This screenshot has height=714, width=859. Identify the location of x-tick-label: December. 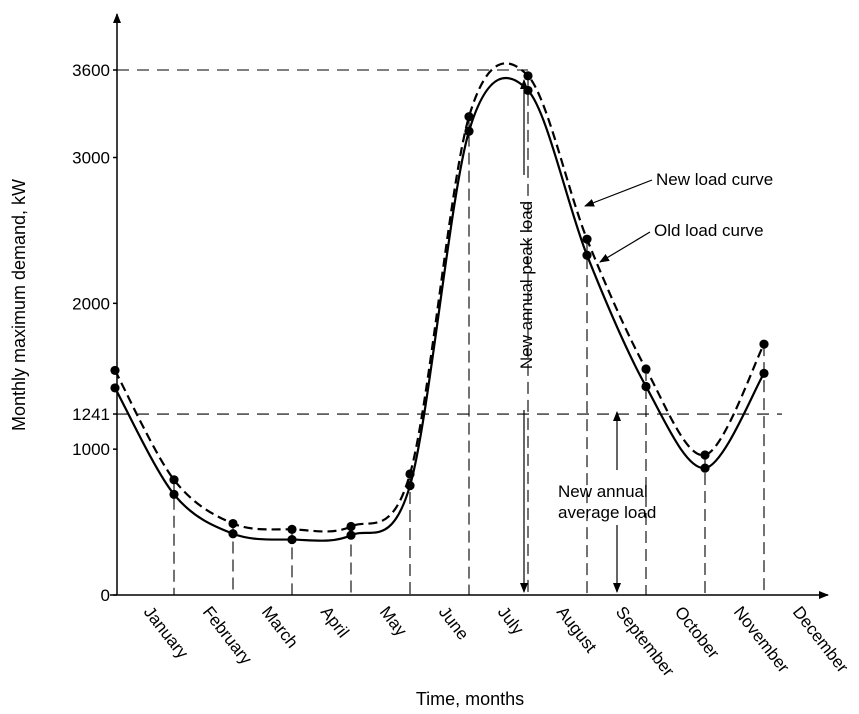
(820, 640).